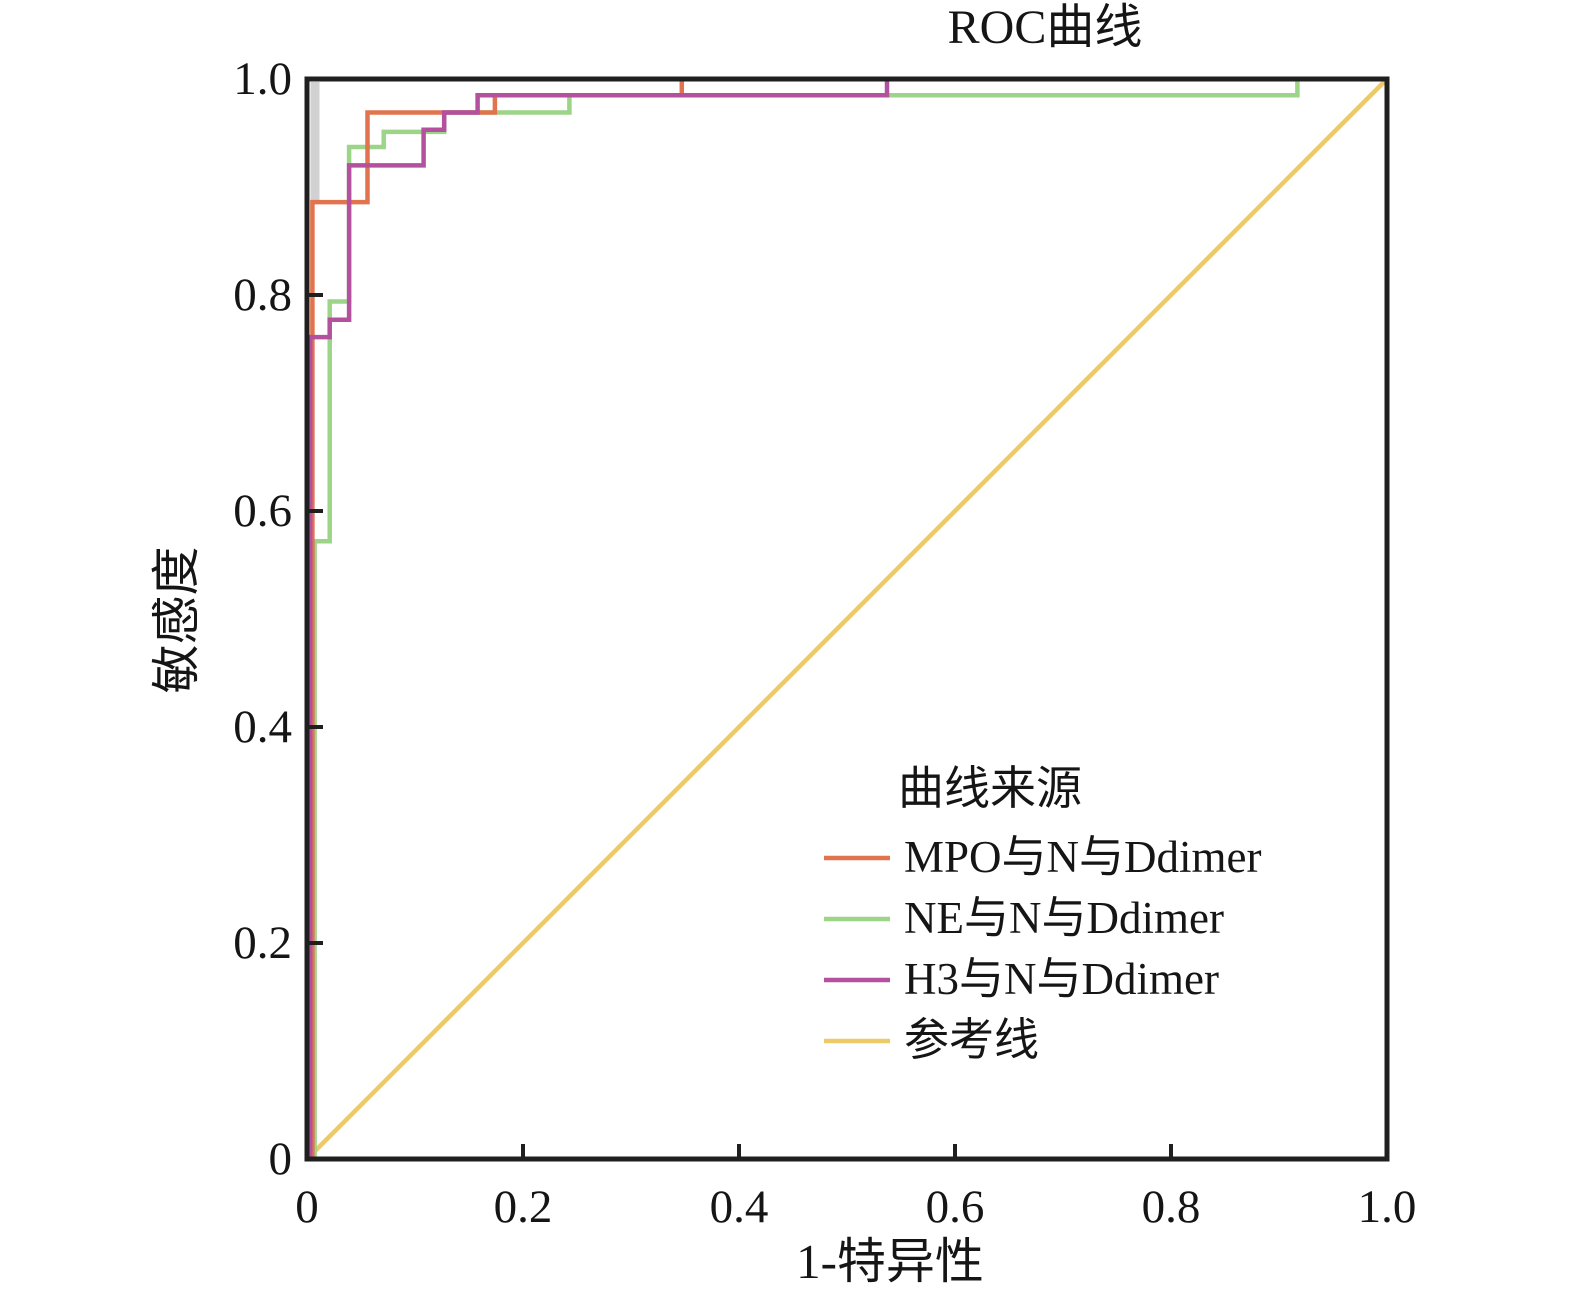 This screenshot has width=1575, height=1303. I want to click on legend-item-ne: NE与N与Ddimer, so click(1023, 918).